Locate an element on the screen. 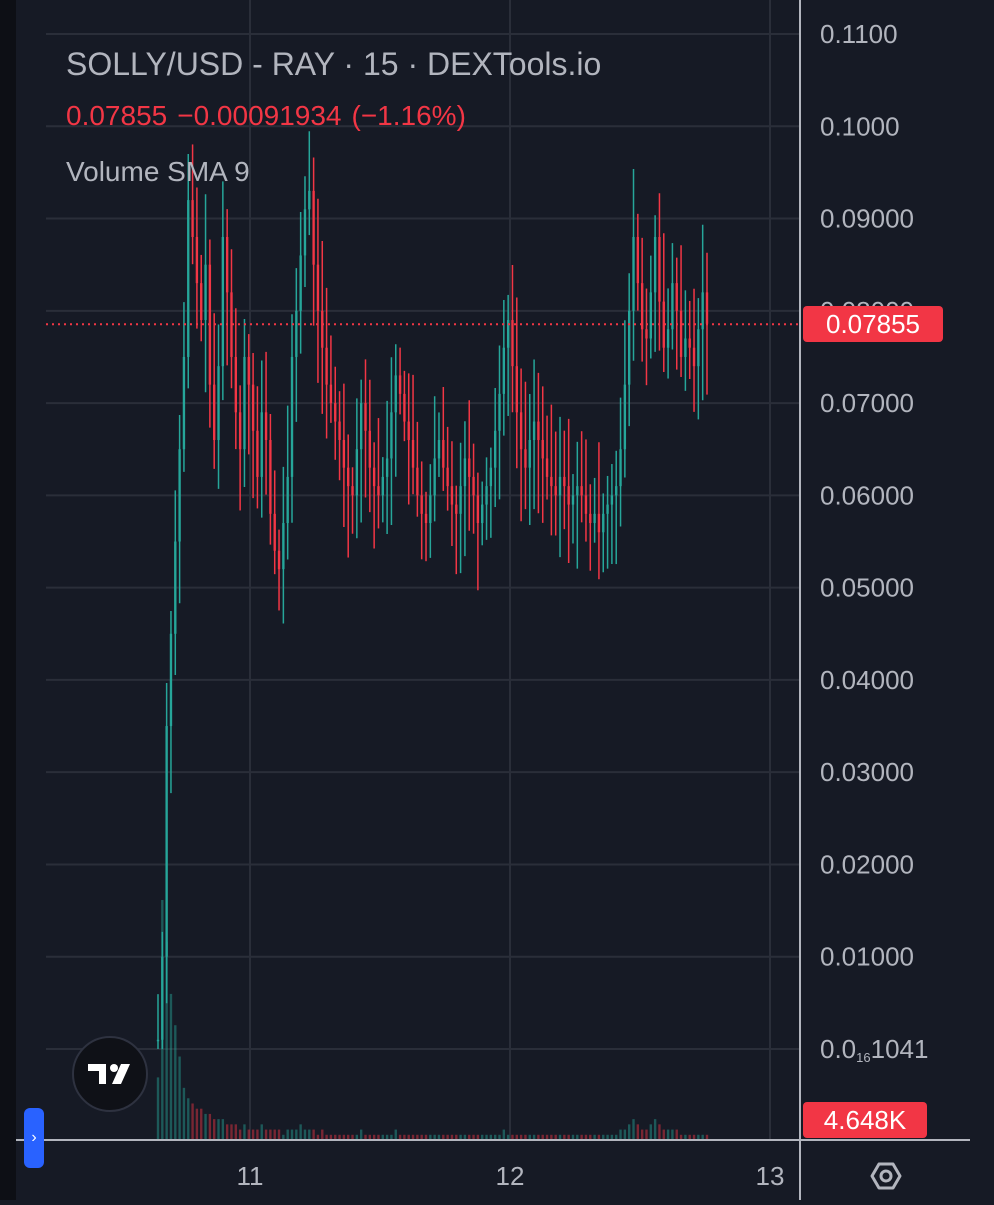 The height and width of the screenshot is (1205, 994). y-tick-label: 0.05000 is located at coordinates (867, 588).